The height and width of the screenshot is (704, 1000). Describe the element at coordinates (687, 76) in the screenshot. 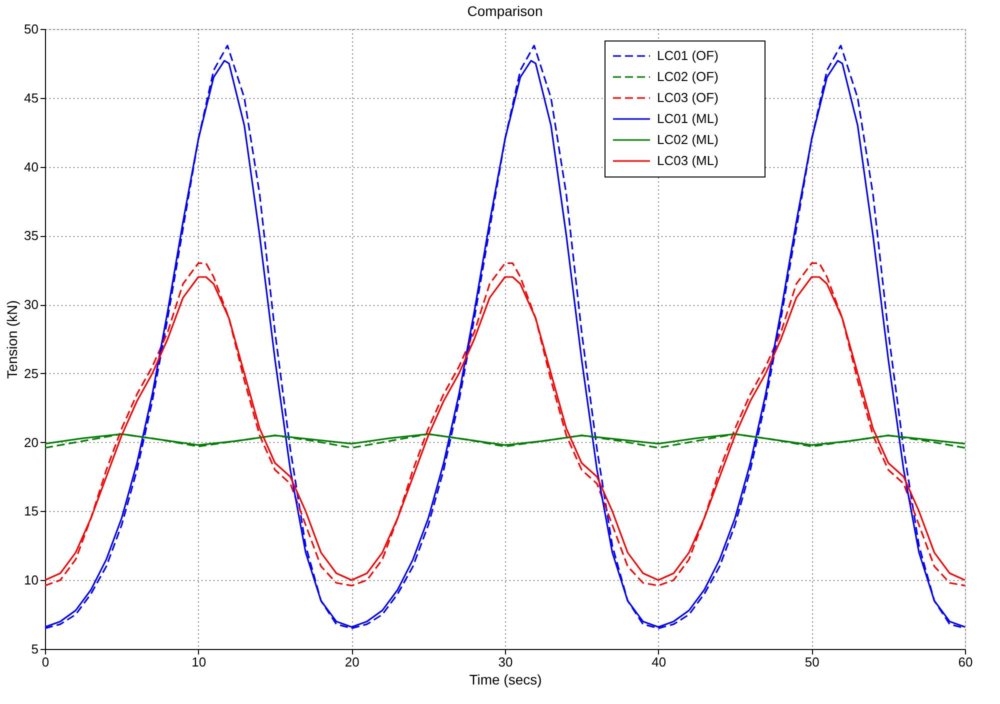

I see `legend-label: LC02 (OF)` at that location.